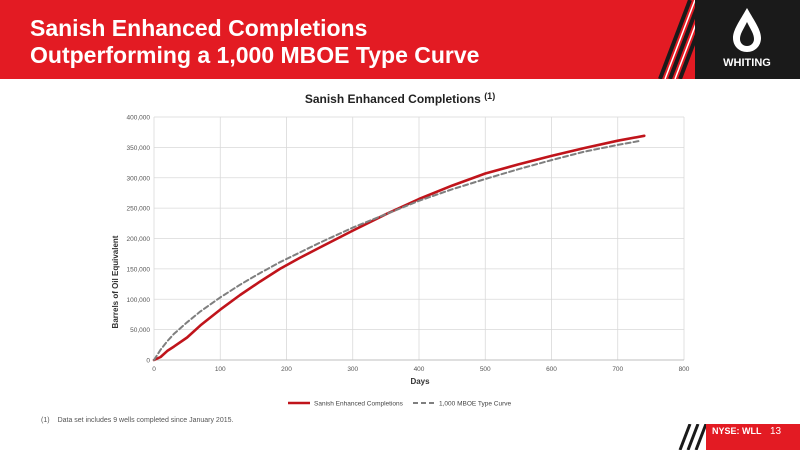 The image size is (800, 450). I want to click on y-tick-label: 50,000, so click(140, 330).